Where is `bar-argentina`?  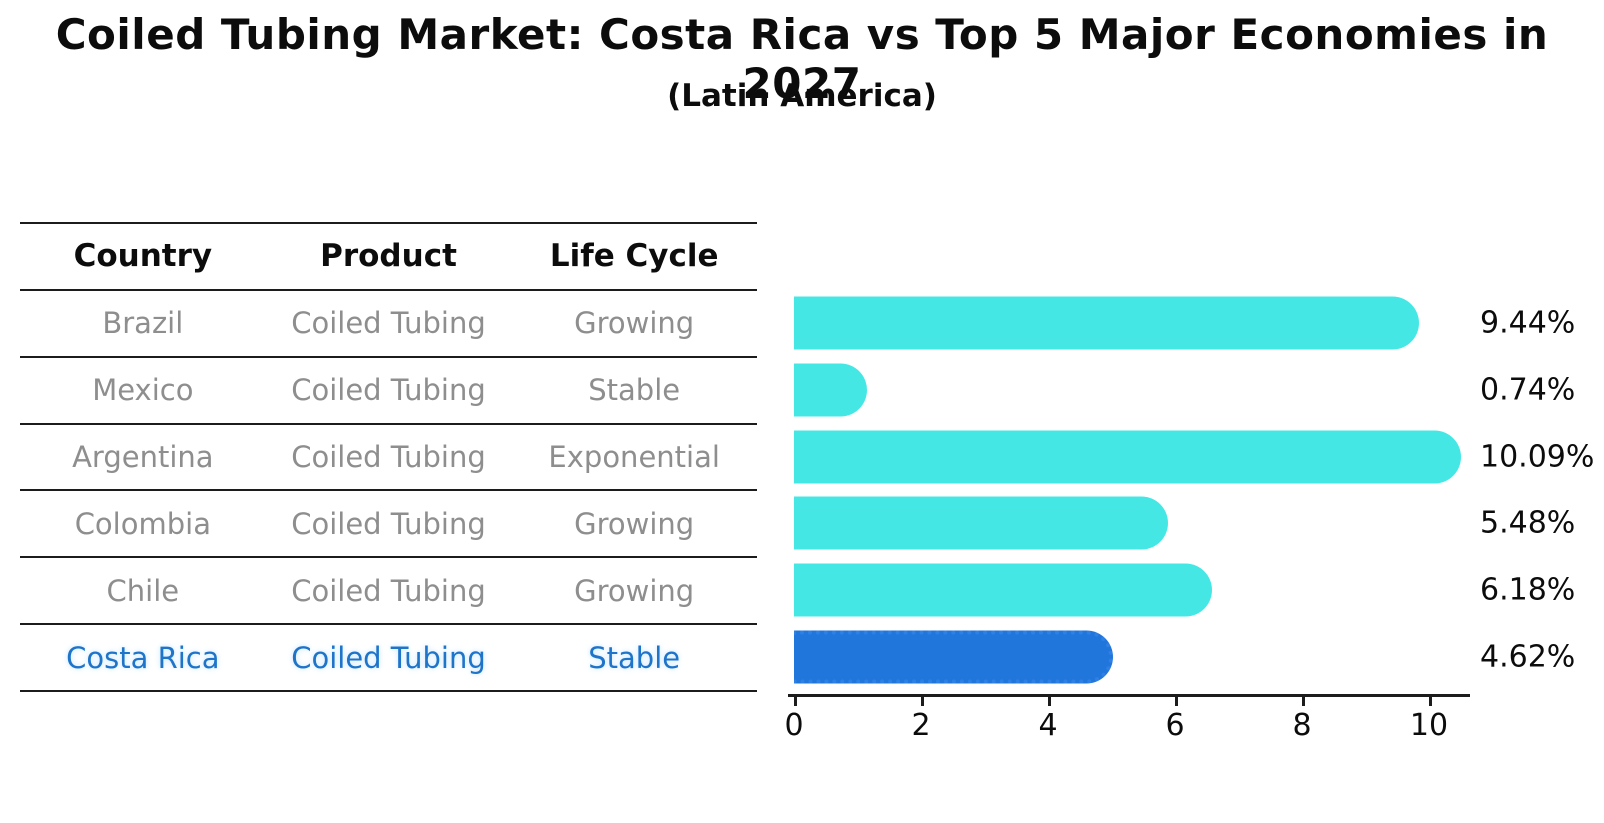 bar-argentina is located at coordinates (1127, 457).